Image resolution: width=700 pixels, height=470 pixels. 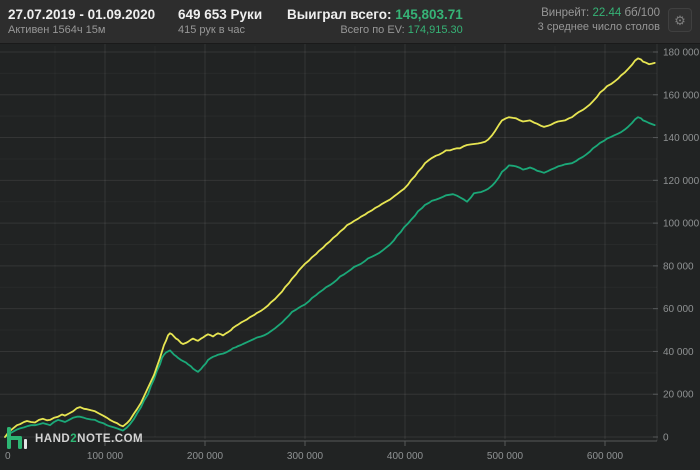 What do you see at coordinates (305, 456) in the screenshot?
I see `x-tick-label: 300 000` at bounding box center [305, 456].